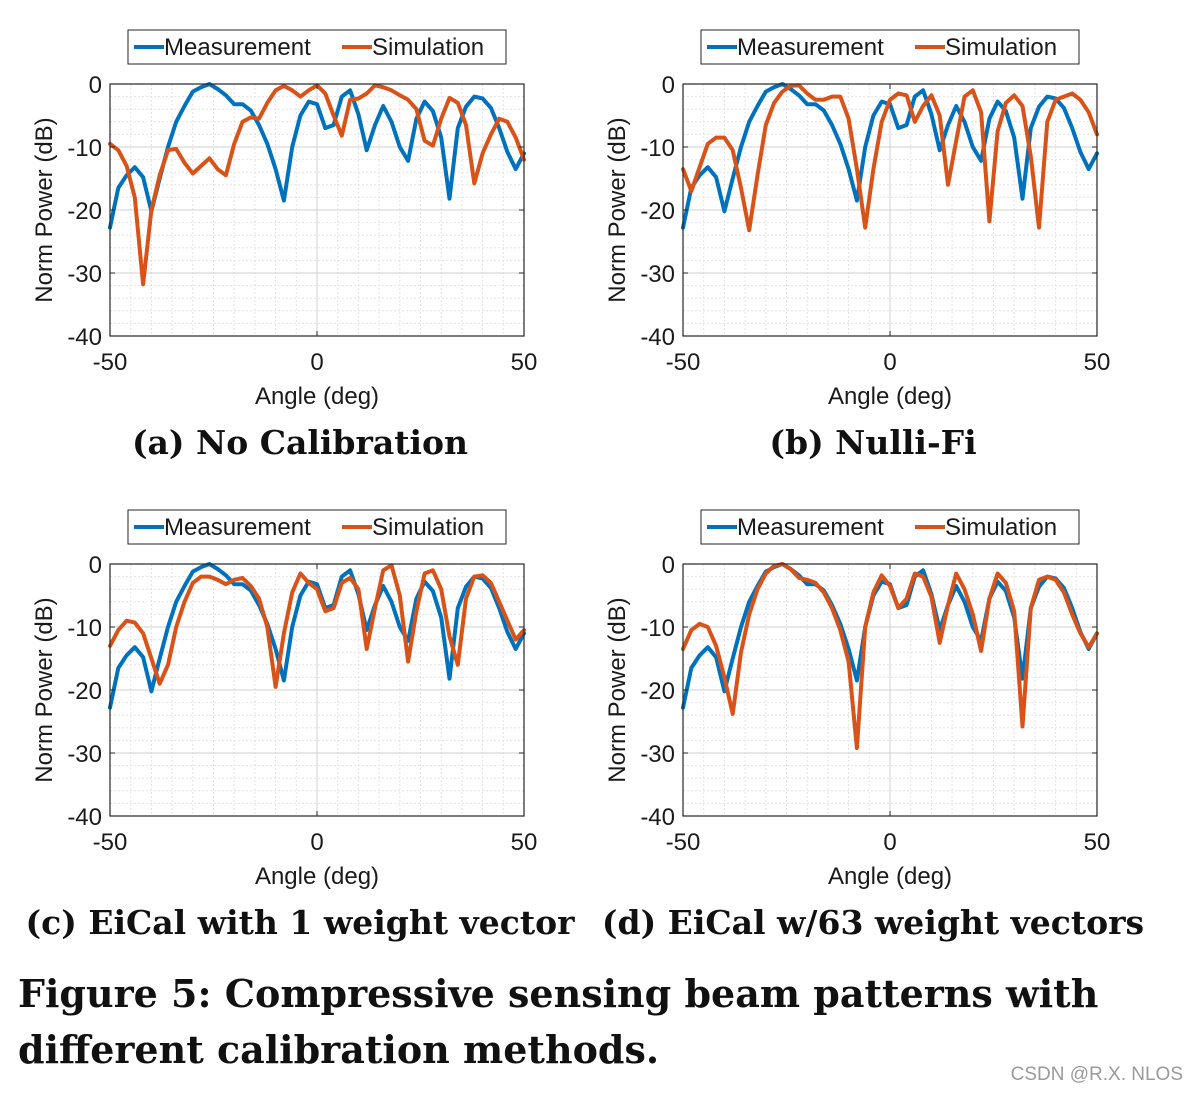 The width and height of the screenshot is (1189, 1095). What do you see at coordinates (301, 922) in the screenshot?
I see `subcaption: (c) EiCal with 1 weight vector` at bounding box center [301, 922].